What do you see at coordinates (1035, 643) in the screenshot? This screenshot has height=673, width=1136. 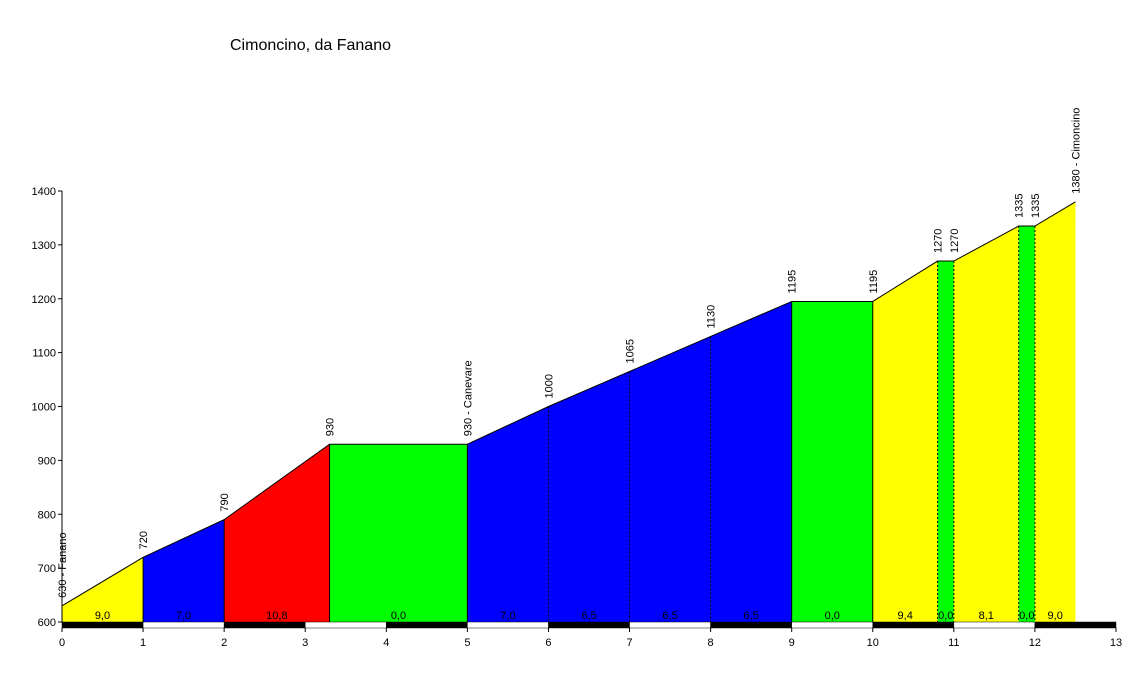 I see `x-tick-label: 12` at bounding box center [1035, 643].